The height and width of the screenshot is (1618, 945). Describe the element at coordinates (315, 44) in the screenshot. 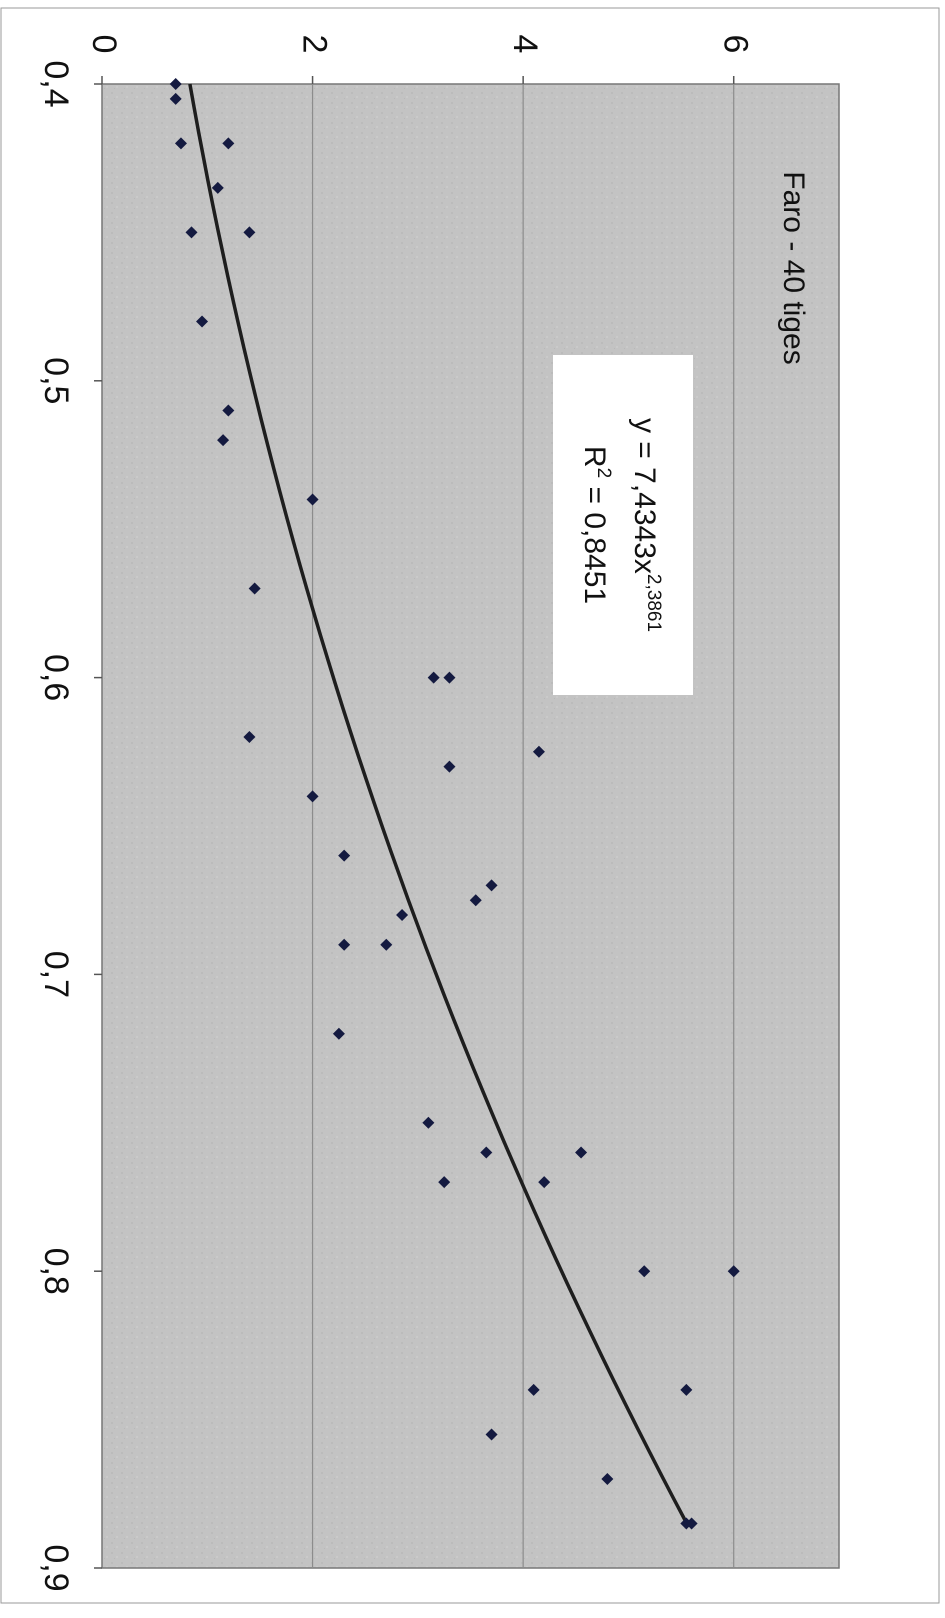

I see `y-tick-label-1: 2` at that location.